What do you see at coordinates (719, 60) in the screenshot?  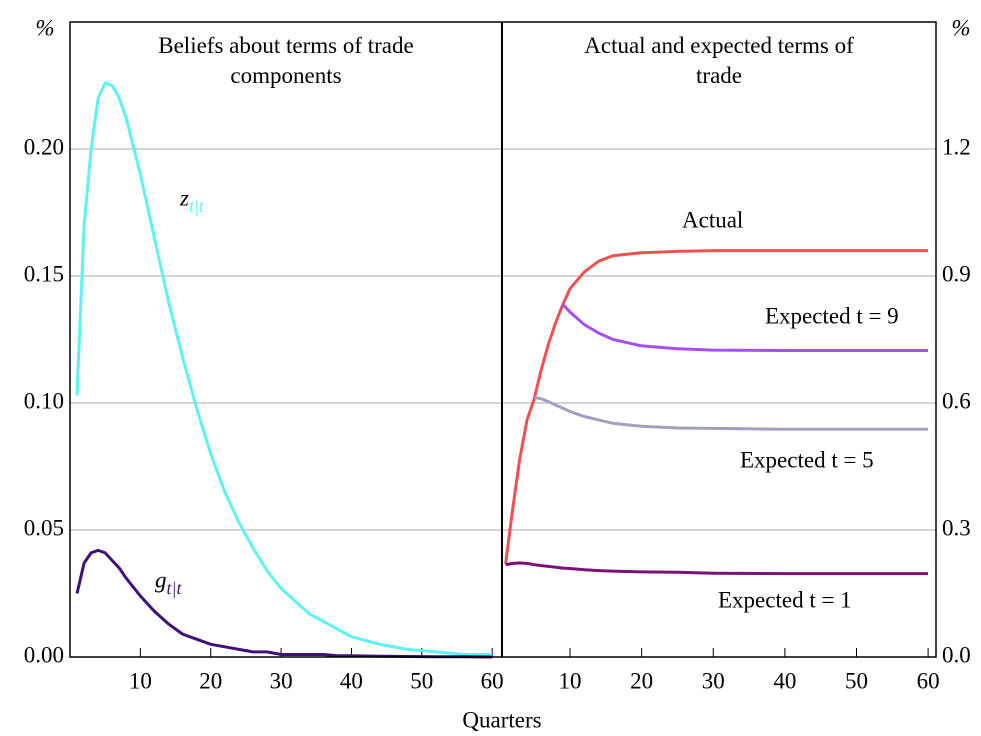 I see `panel-title: Actual and expected terms of trade` at bounding box center [719, 60].